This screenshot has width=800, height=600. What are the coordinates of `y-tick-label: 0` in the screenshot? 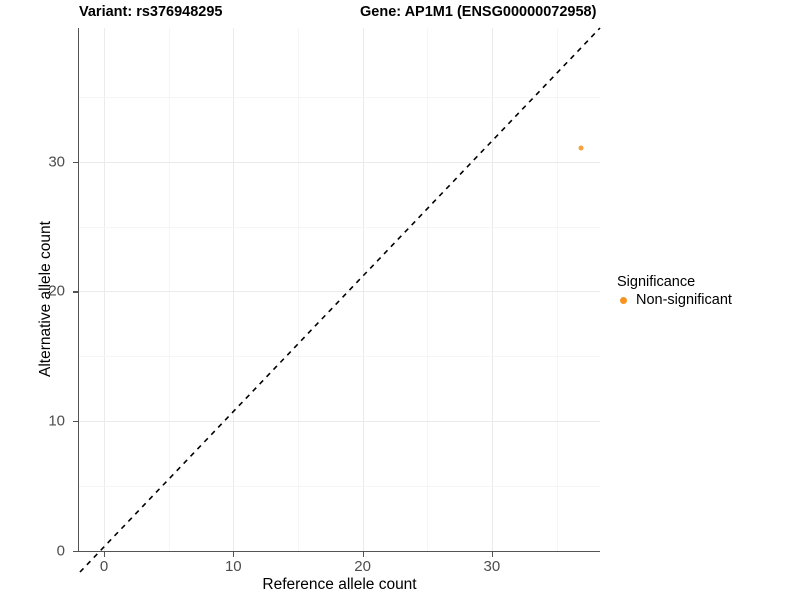 It's located at (60, 551).